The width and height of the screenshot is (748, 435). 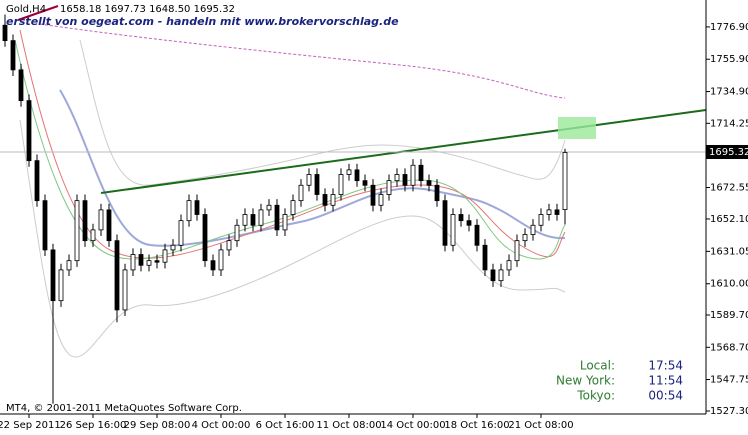 What do you see at coordinates (30, 425) in the screenshot?
I see `x-tick-label: 22 Sep 2011` at bounding box center [30, 425].